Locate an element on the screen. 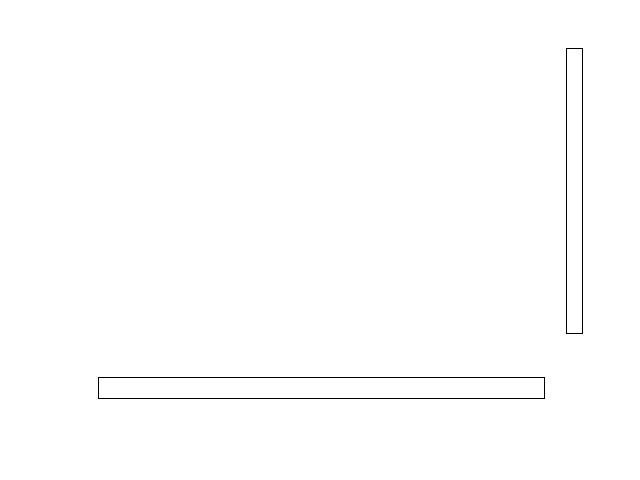  colorbar is located at coordinates (574, 191).